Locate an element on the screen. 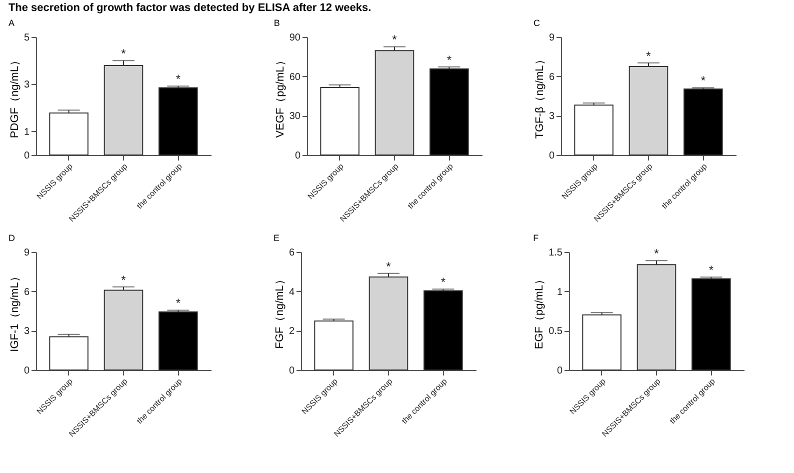  y-tick-label: 90 is located at coordinates (295, 38).